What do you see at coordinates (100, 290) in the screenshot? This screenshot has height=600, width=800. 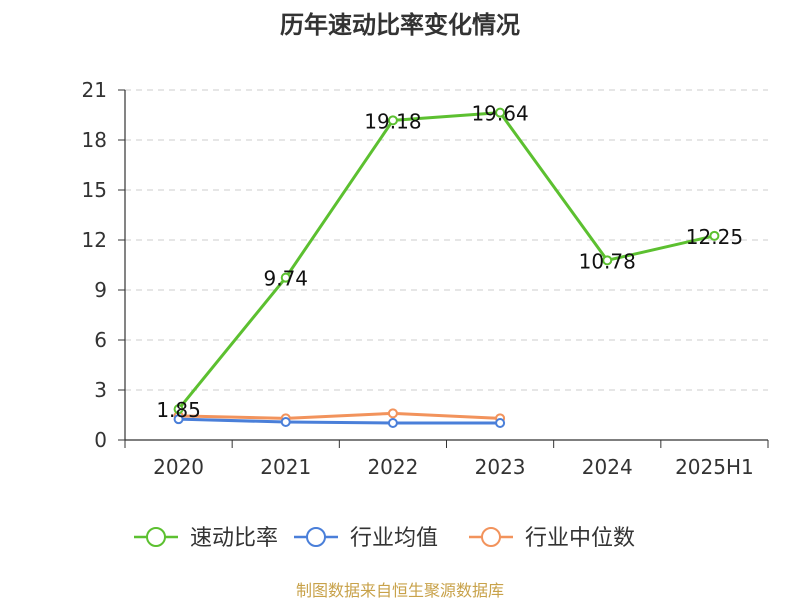 I see `y-tick-label: 9` at bounding box center [100, 290].